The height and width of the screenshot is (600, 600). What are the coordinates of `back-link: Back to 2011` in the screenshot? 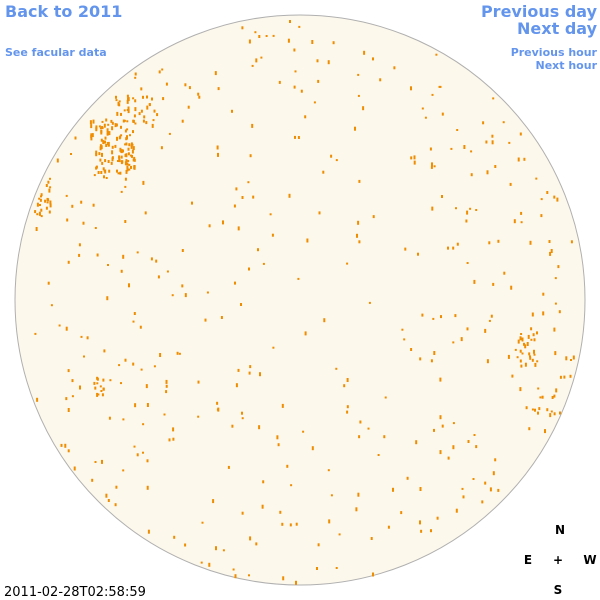 It's located at (63, 11).